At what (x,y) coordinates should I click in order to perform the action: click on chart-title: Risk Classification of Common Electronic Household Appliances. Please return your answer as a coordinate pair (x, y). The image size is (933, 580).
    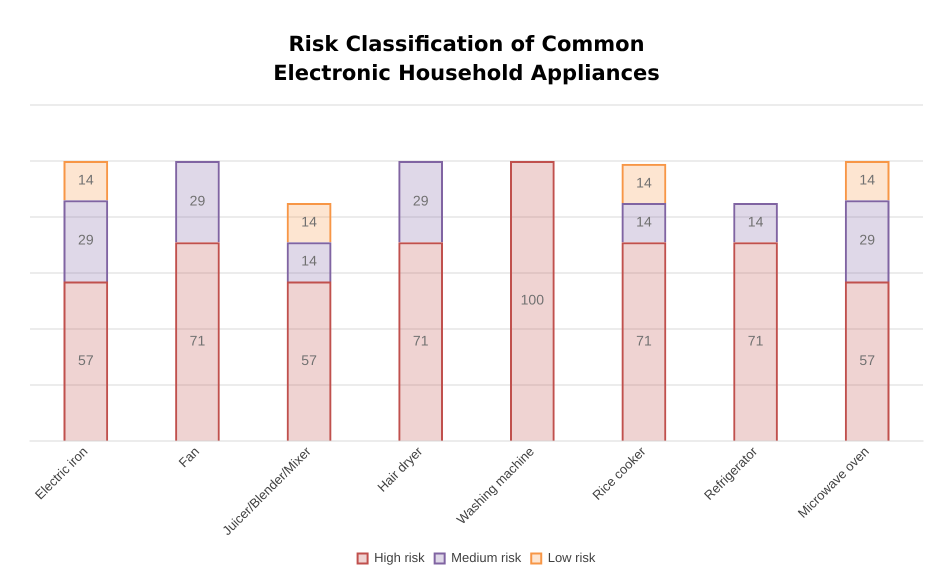
    Looking at the image, I should click on (466, 59).